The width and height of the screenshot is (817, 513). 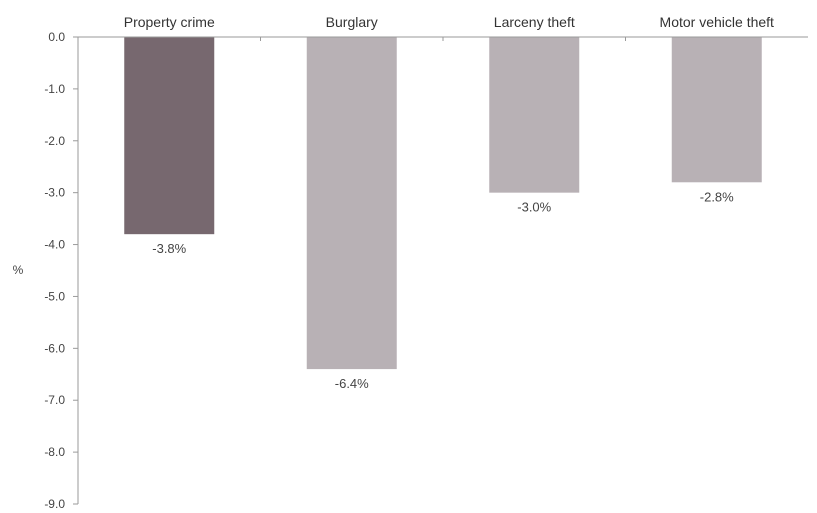 I want to click on bar-property-crime, so click(x=169, y=136).